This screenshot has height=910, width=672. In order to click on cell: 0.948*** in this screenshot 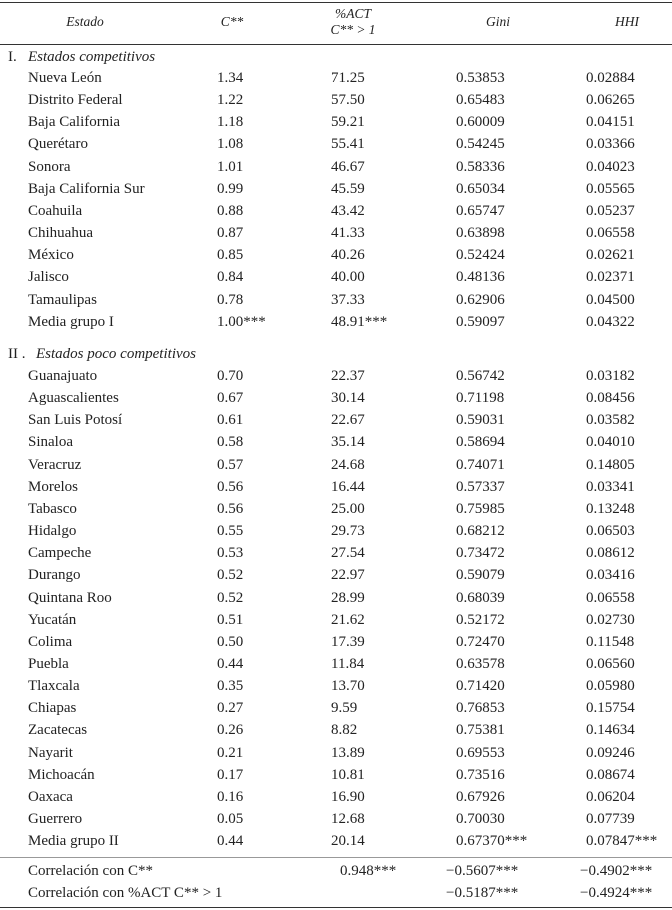, I will do `click(368, 871)`.